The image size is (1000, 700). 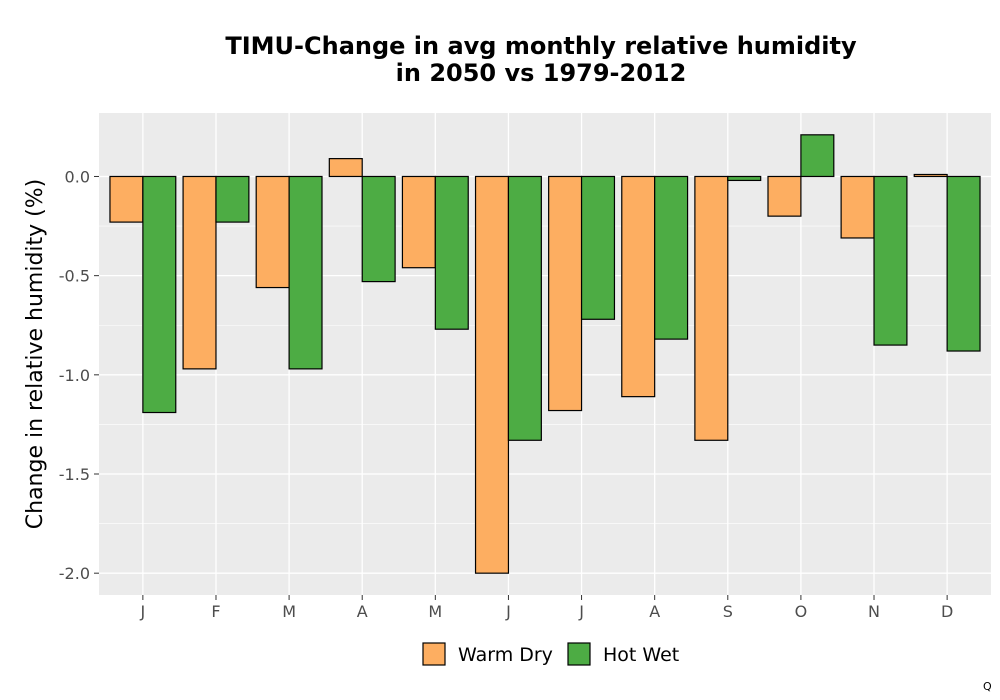 I want to click on y-tick-label: -1.0, so click(x=74, y=375).